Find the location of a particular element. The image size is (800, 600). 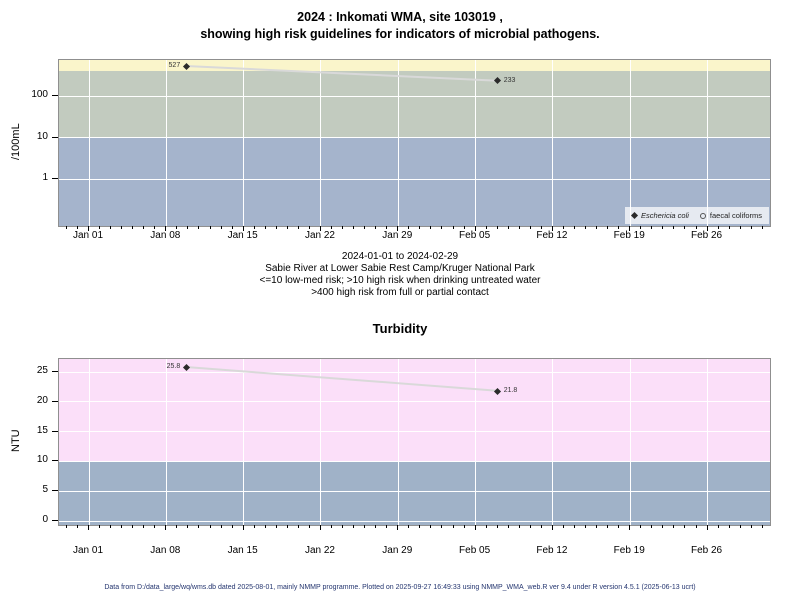

data-point-label: 25.8 is located at coordinates (173, 367).